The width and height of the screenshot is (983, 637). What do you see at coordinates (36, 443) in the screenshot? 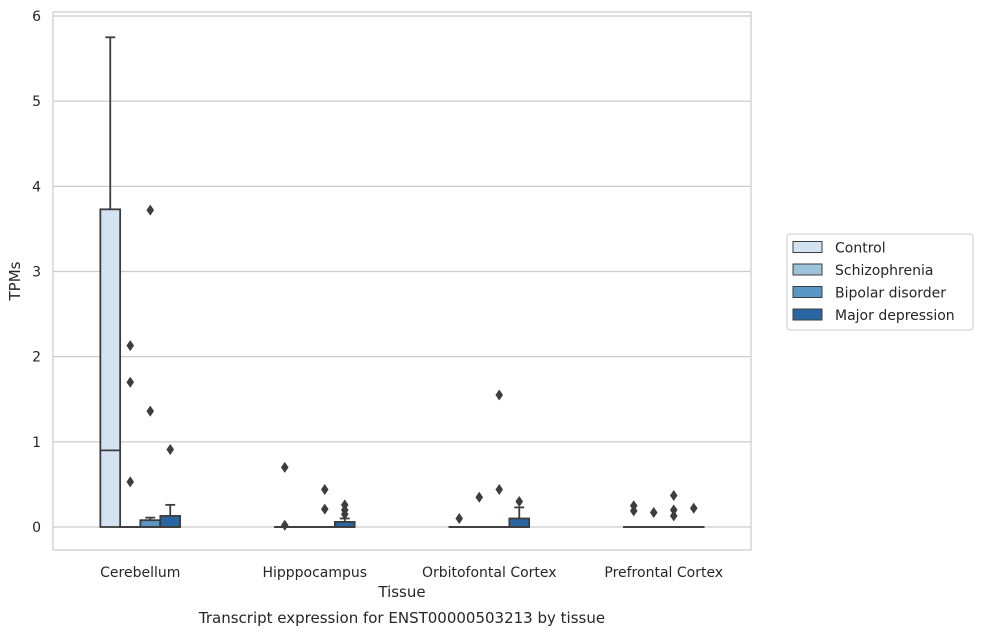
I see `y-tick-label: 1` at bounding box center [36, 443].